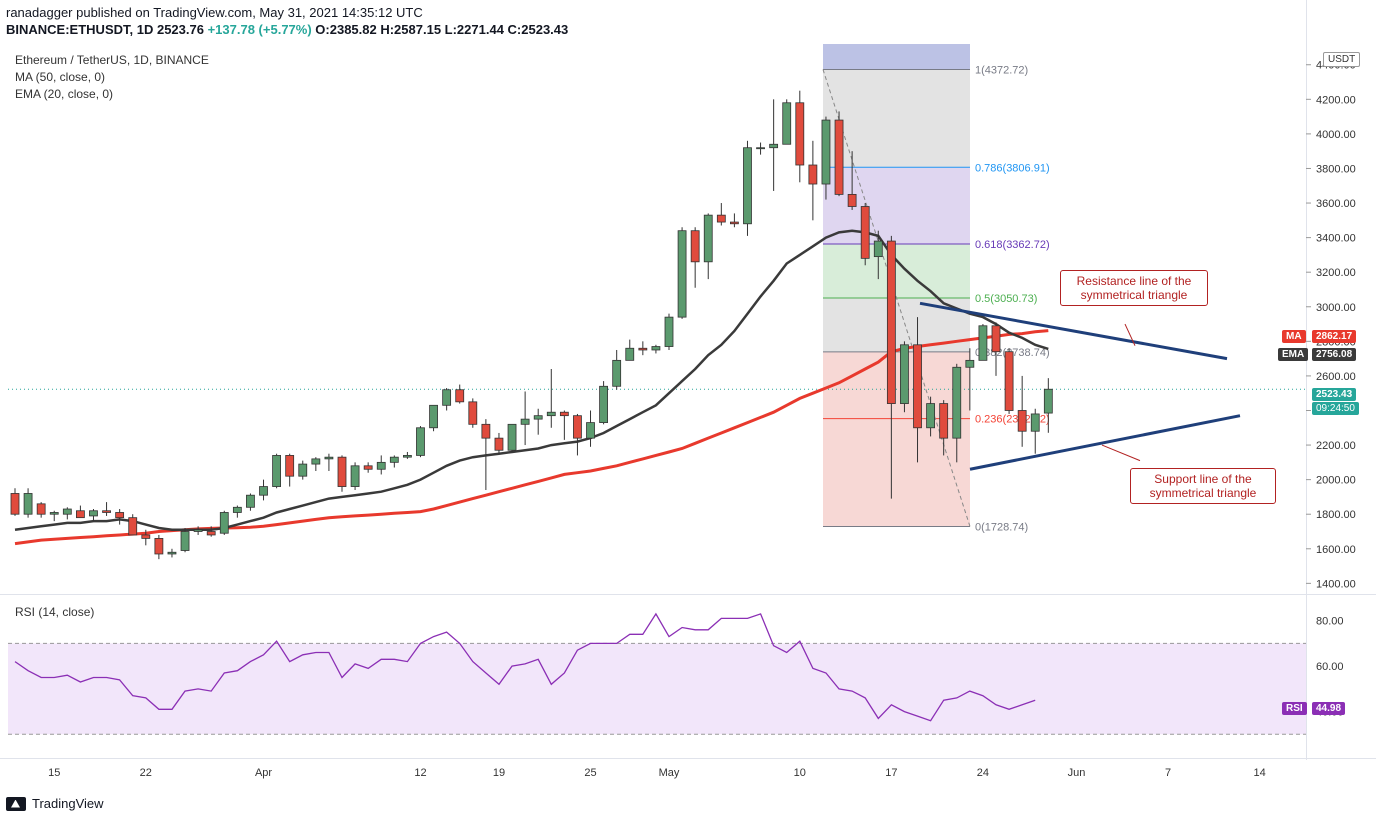 This screenshot has height=823, width=1376. I want to click on rsi-tag-label: RSI, so click(1294, 708).